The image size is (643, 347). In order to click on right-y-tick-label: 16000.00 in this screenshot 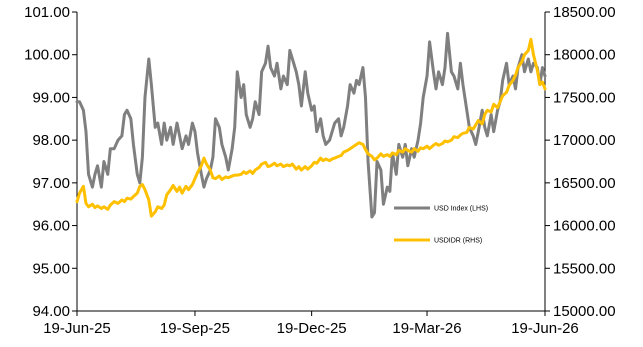, I will do `click(584, 226)`.